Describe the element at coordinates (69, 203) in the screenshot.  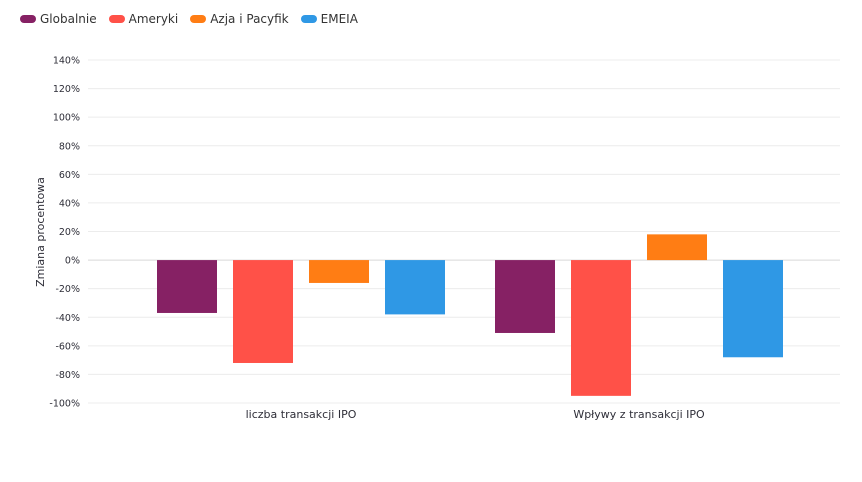
I see `y-tick-label: 40%` at that location.